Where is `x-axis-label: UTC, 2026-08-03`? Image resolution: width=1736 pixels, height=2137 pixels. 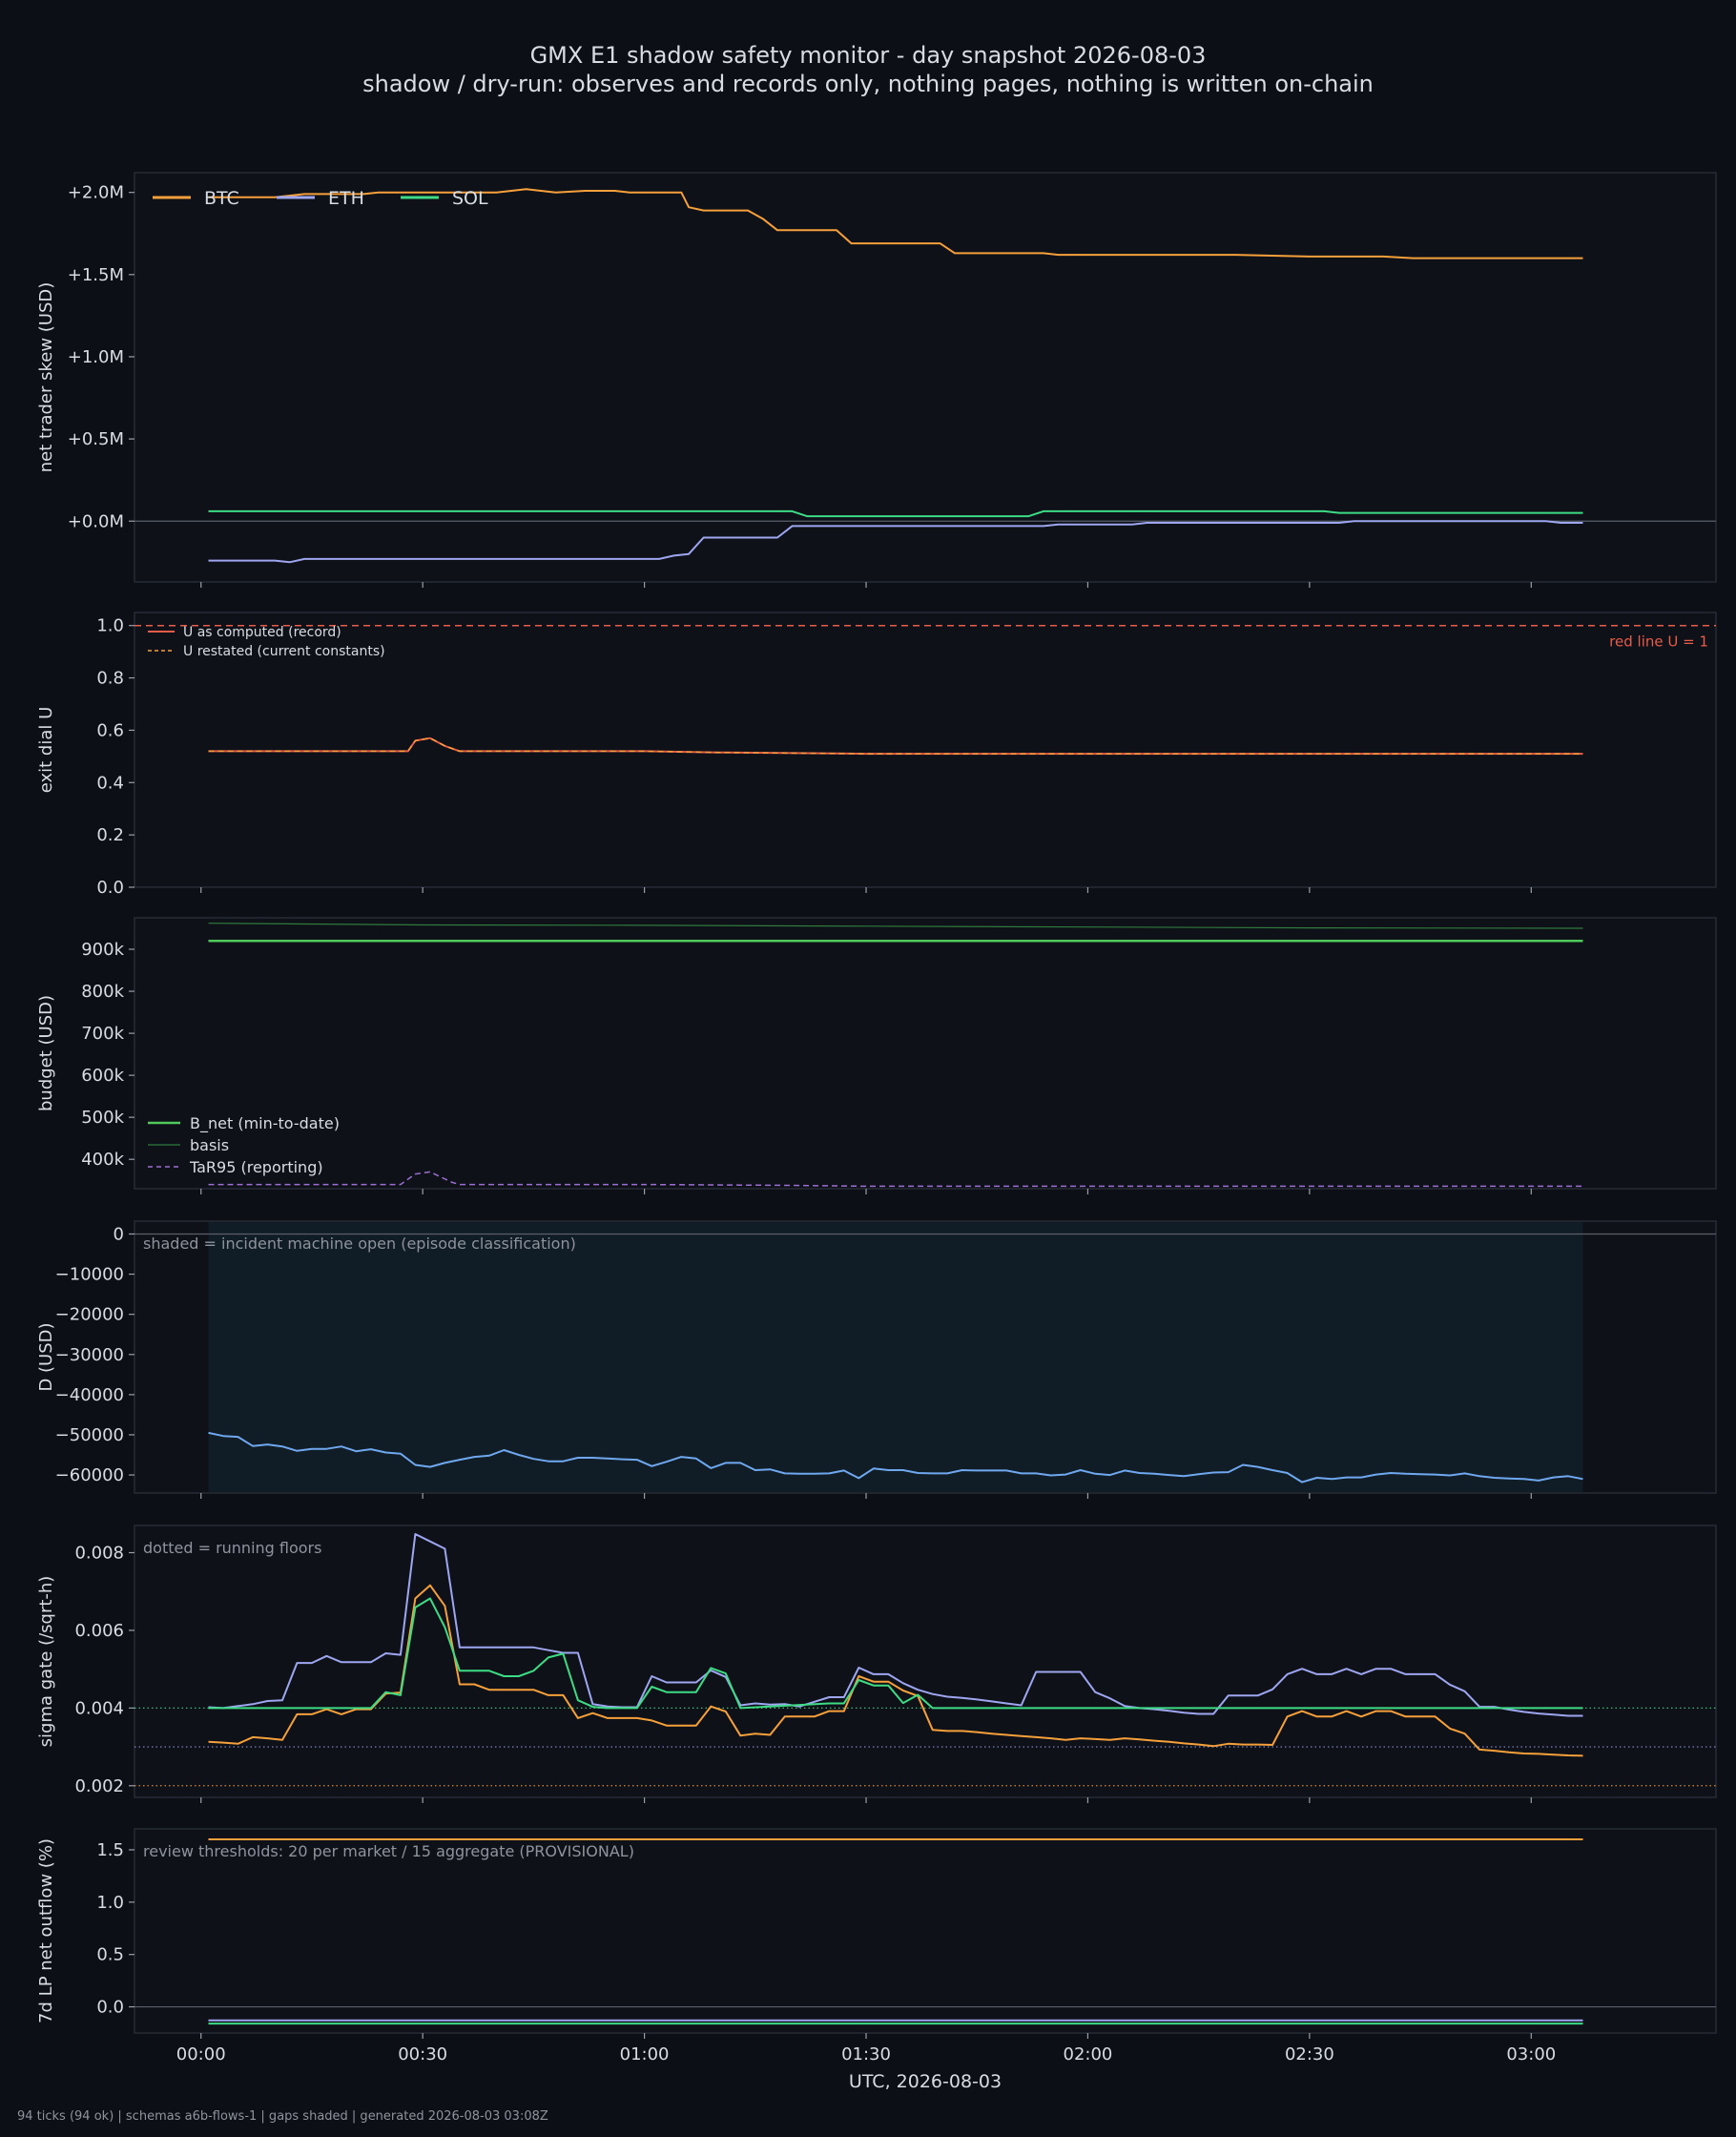 x-axis-label: UTC, 2026-08-03 is located at coordinates (925, 2081).